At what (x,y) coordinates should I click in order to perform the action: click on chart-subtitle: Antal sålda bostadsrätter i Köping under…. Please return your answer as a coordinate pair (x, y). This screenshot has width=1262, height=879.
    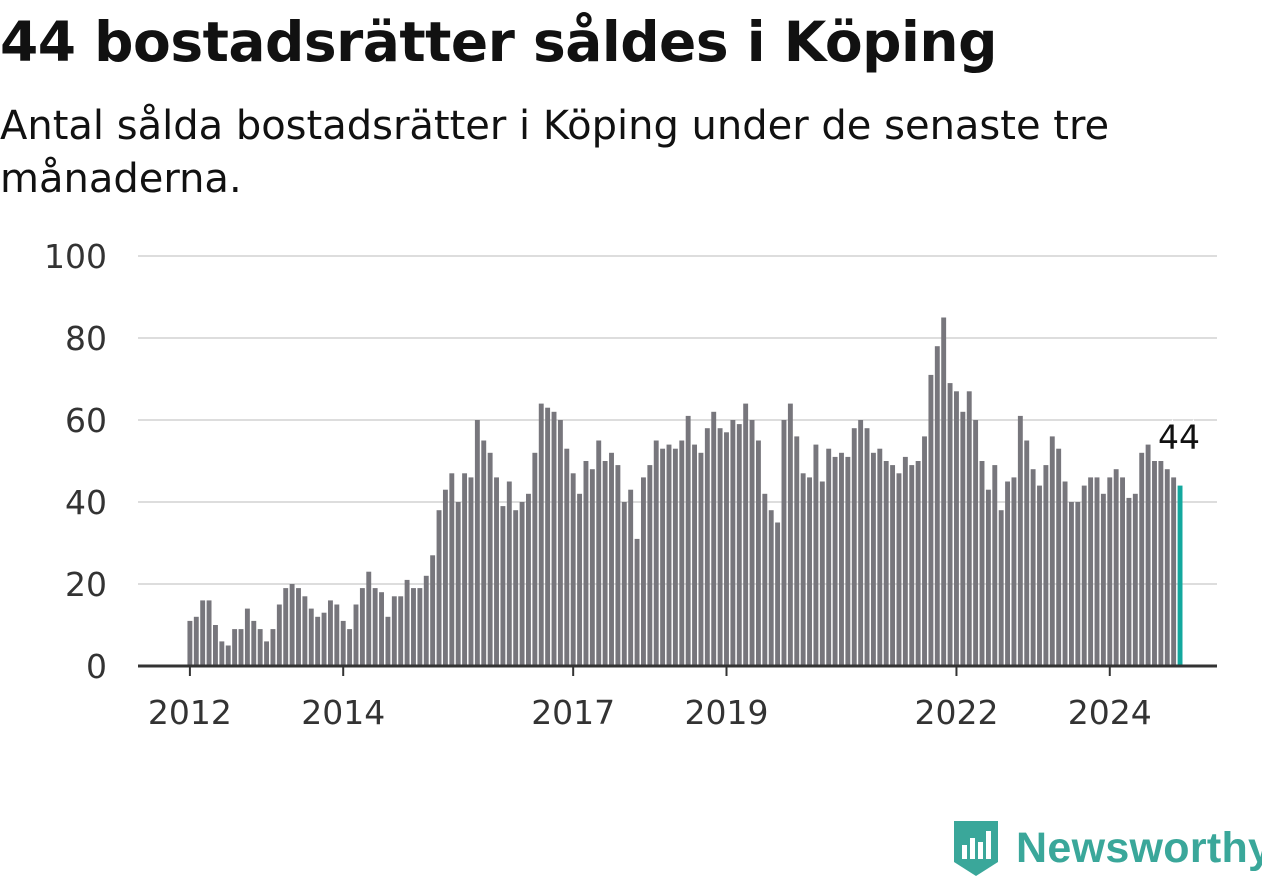
    Looking at the image, I should click on (555, 152).